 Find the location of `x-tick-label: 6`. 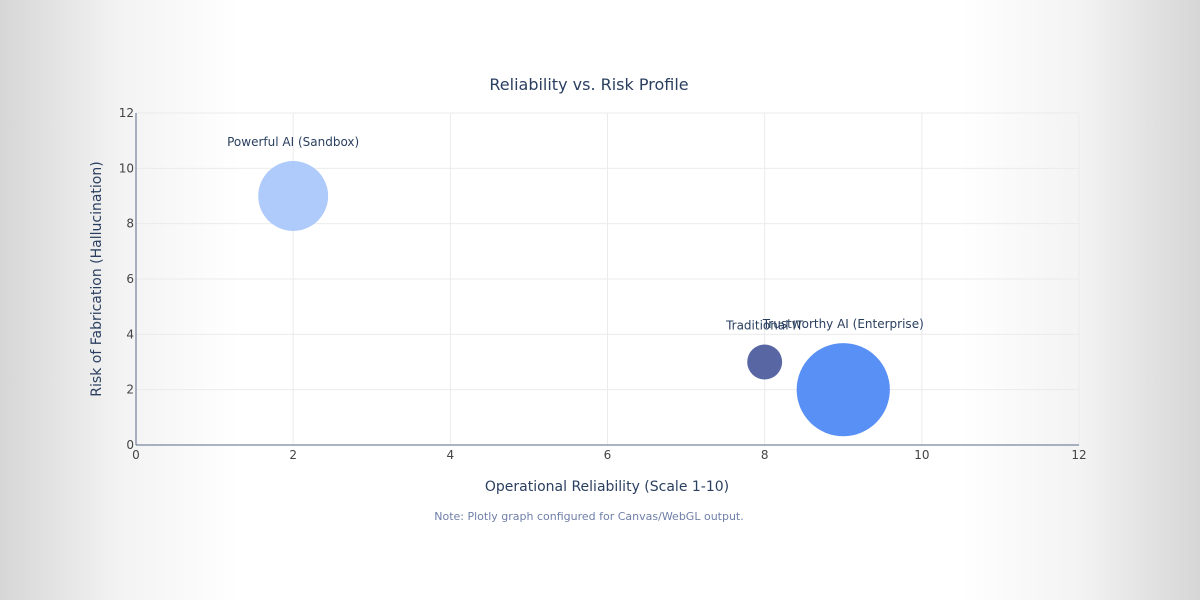

x-tick-label: 6 is located at coordinates (608, 455).